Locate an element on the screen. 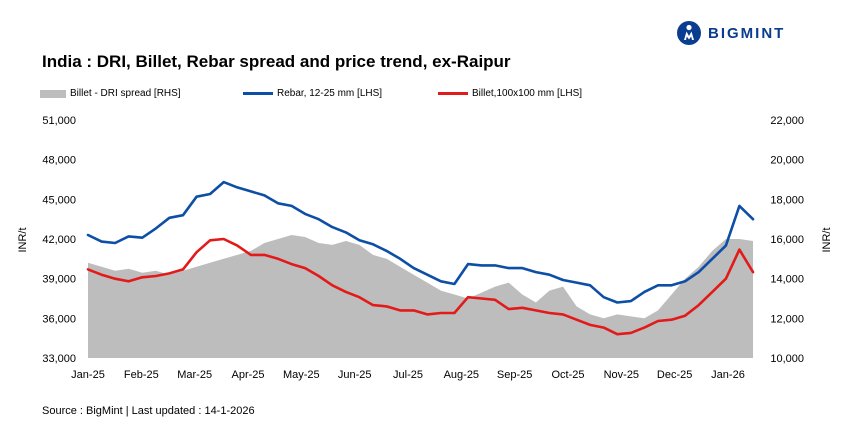 Image resolution: width=859 pixels, height=432 pixels. legend-item-rebar: Rebar, 12-25 mm [LHS] is located at coordinates (312, 93).